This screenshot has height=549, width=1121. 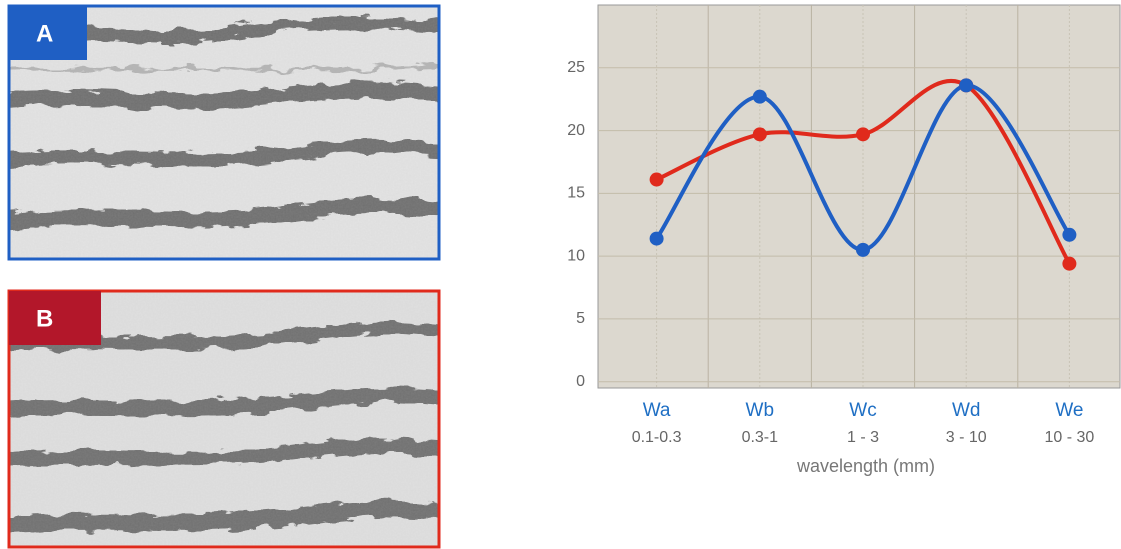 I want to click on x-tick-sublabel: 0.3-1, so click(x=760, y=437).